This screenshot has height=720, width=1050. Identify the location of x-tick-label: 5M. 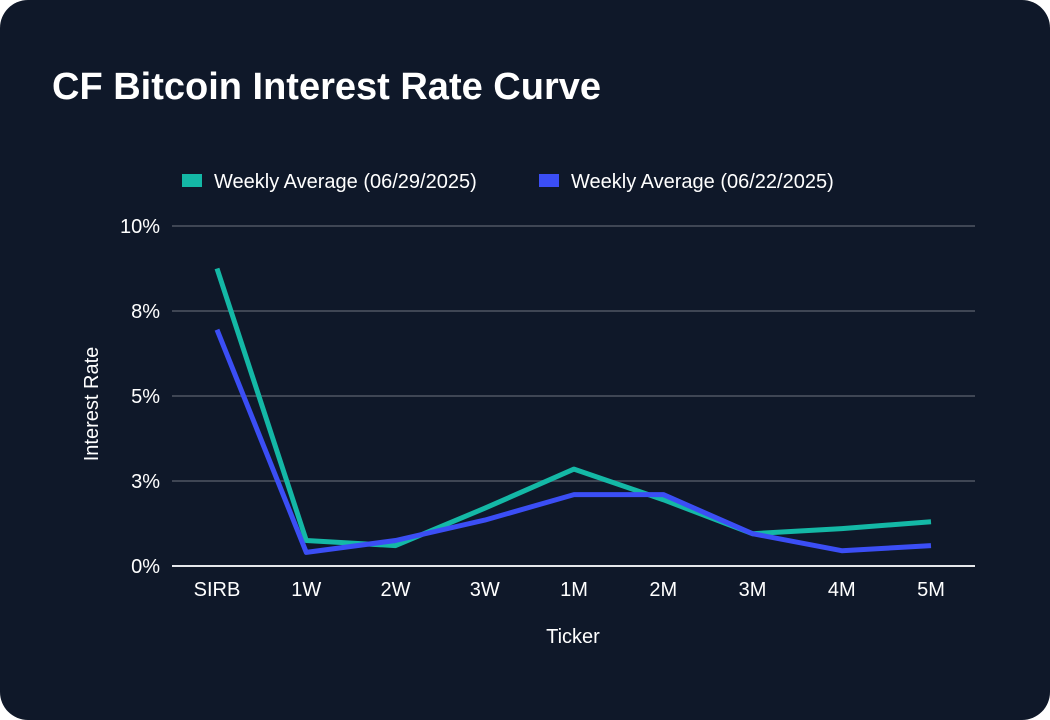
(931, 590).